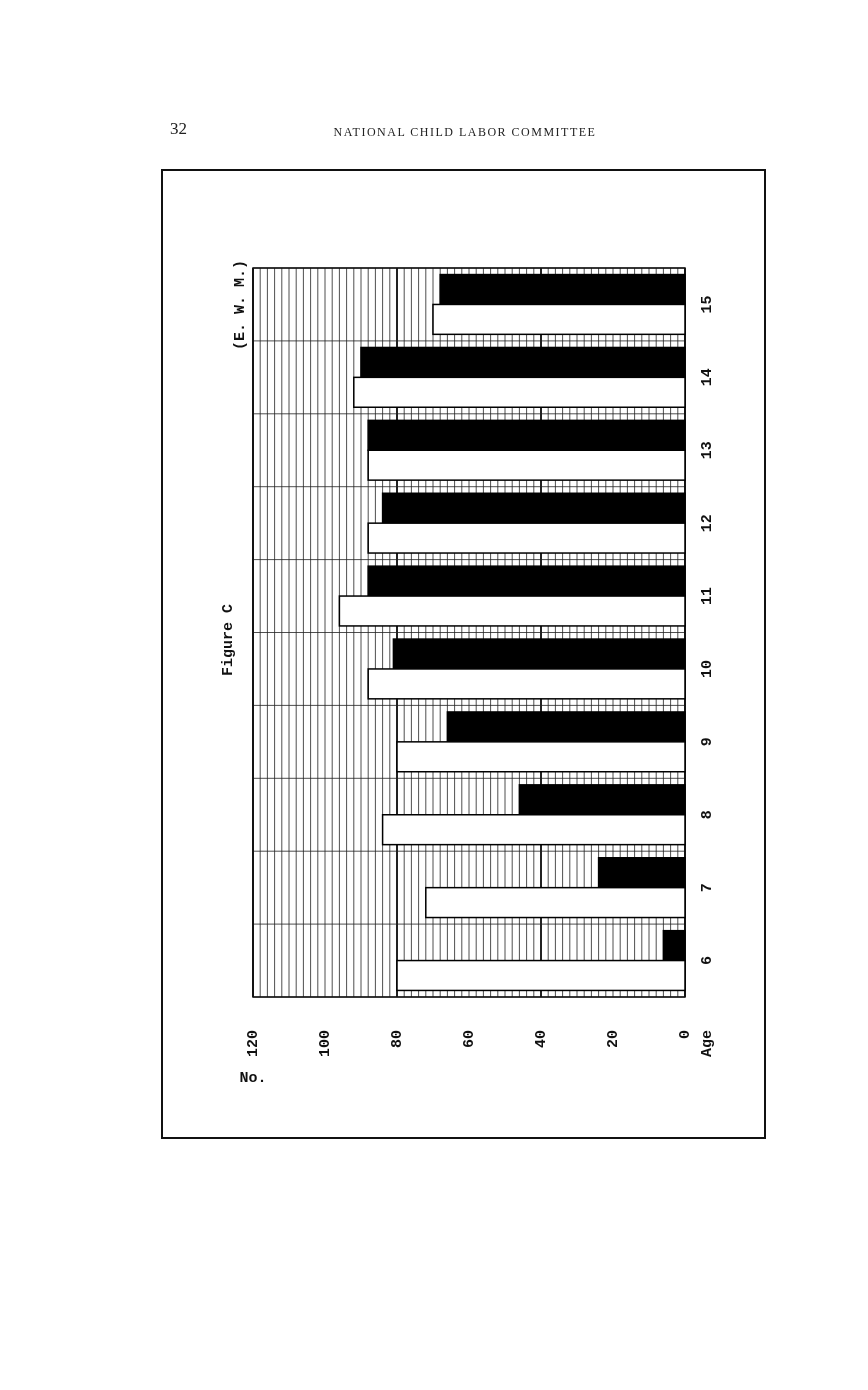 The image size is (868, 1390). What do you see at coordinates (541, 1039) in the screenshot?
I see `x-tick-label: 40` at bounding box center [541, 1039].